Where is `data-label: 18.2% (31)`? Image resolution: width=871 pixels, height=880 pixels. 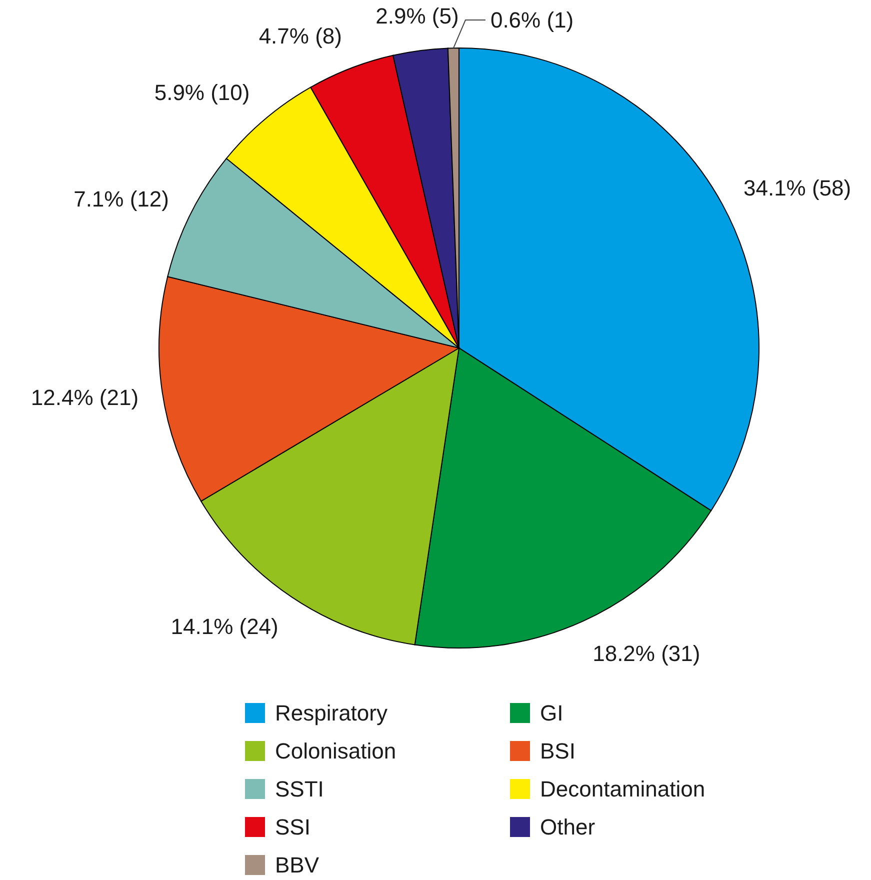
data-label: 18.2% (31) is located at coordinates (646, 653).